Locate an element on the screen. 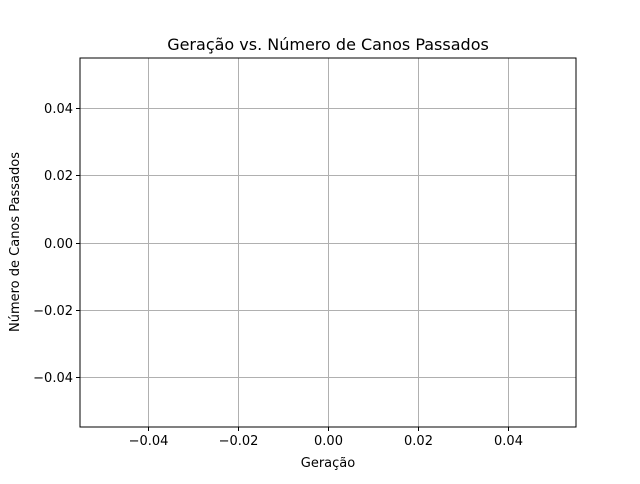 This screenshot has width=640, height=484. x-tick-label: 0.02 is located at coordinates (418, 441).